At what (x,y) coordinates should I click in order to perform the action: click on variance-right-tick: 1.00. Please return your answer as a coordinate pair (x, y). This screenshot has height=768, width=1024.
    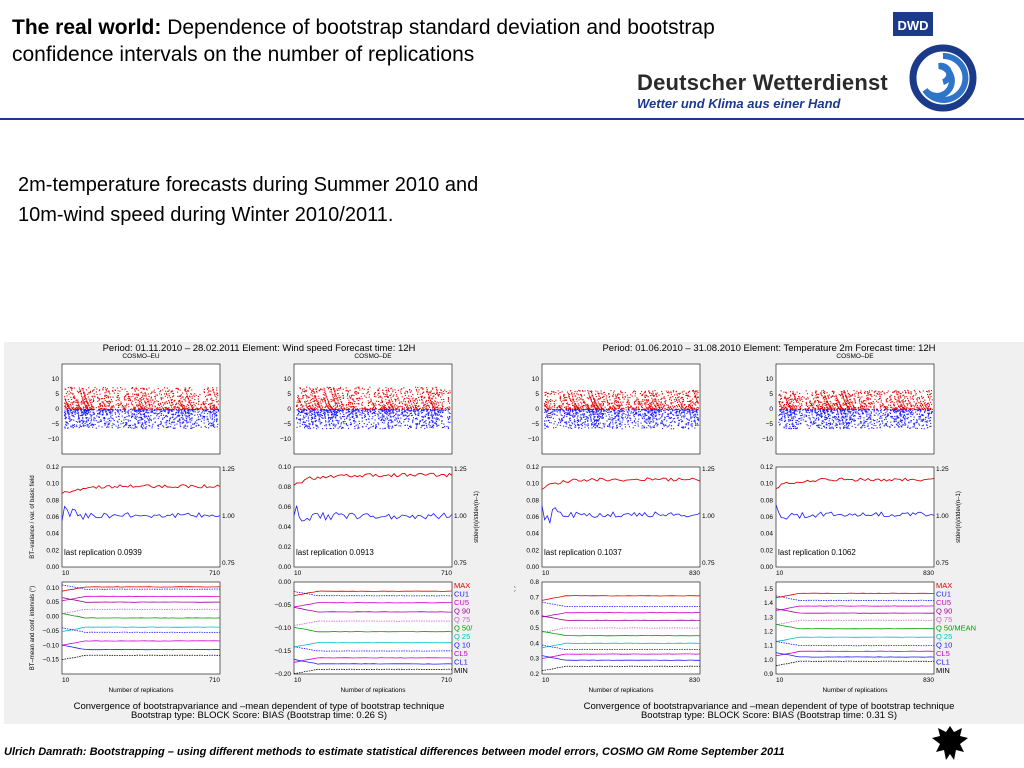
    Looking at the image, I should click on (228, 516).